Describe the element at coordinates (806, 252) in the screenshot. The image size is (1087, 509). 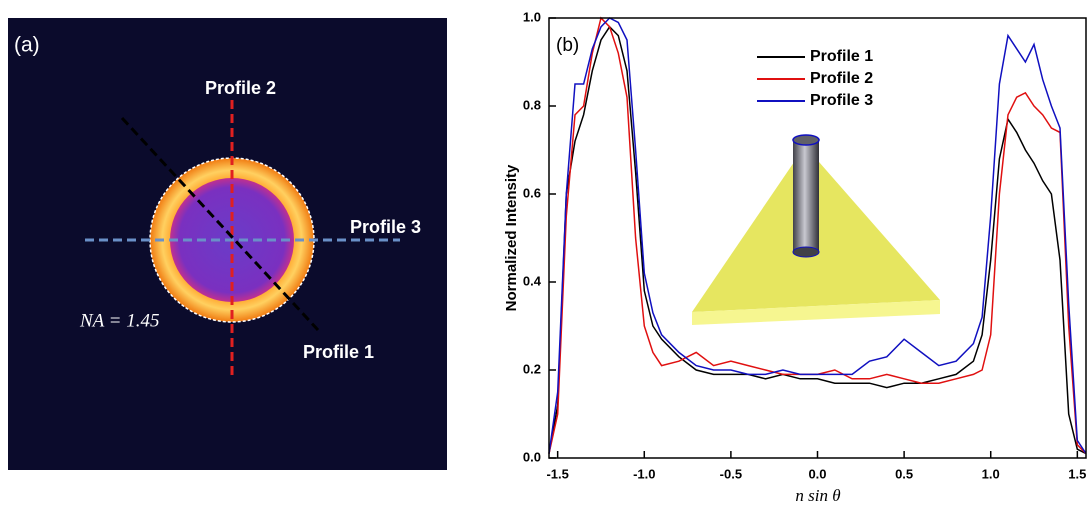
I see `inset-fiber-end` at that location.